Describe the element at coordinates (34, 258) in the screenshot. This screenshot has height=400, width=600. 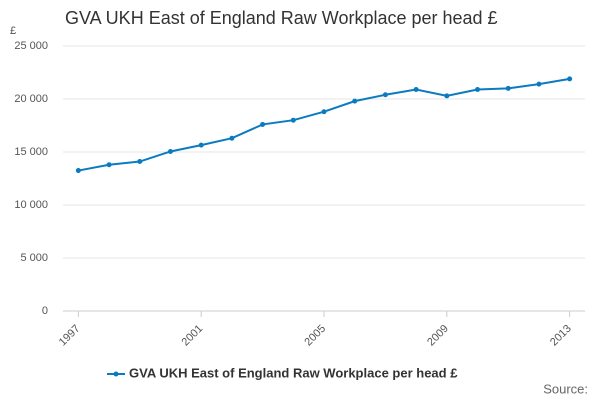
I see `y-tick-label: 5 000` at that location.